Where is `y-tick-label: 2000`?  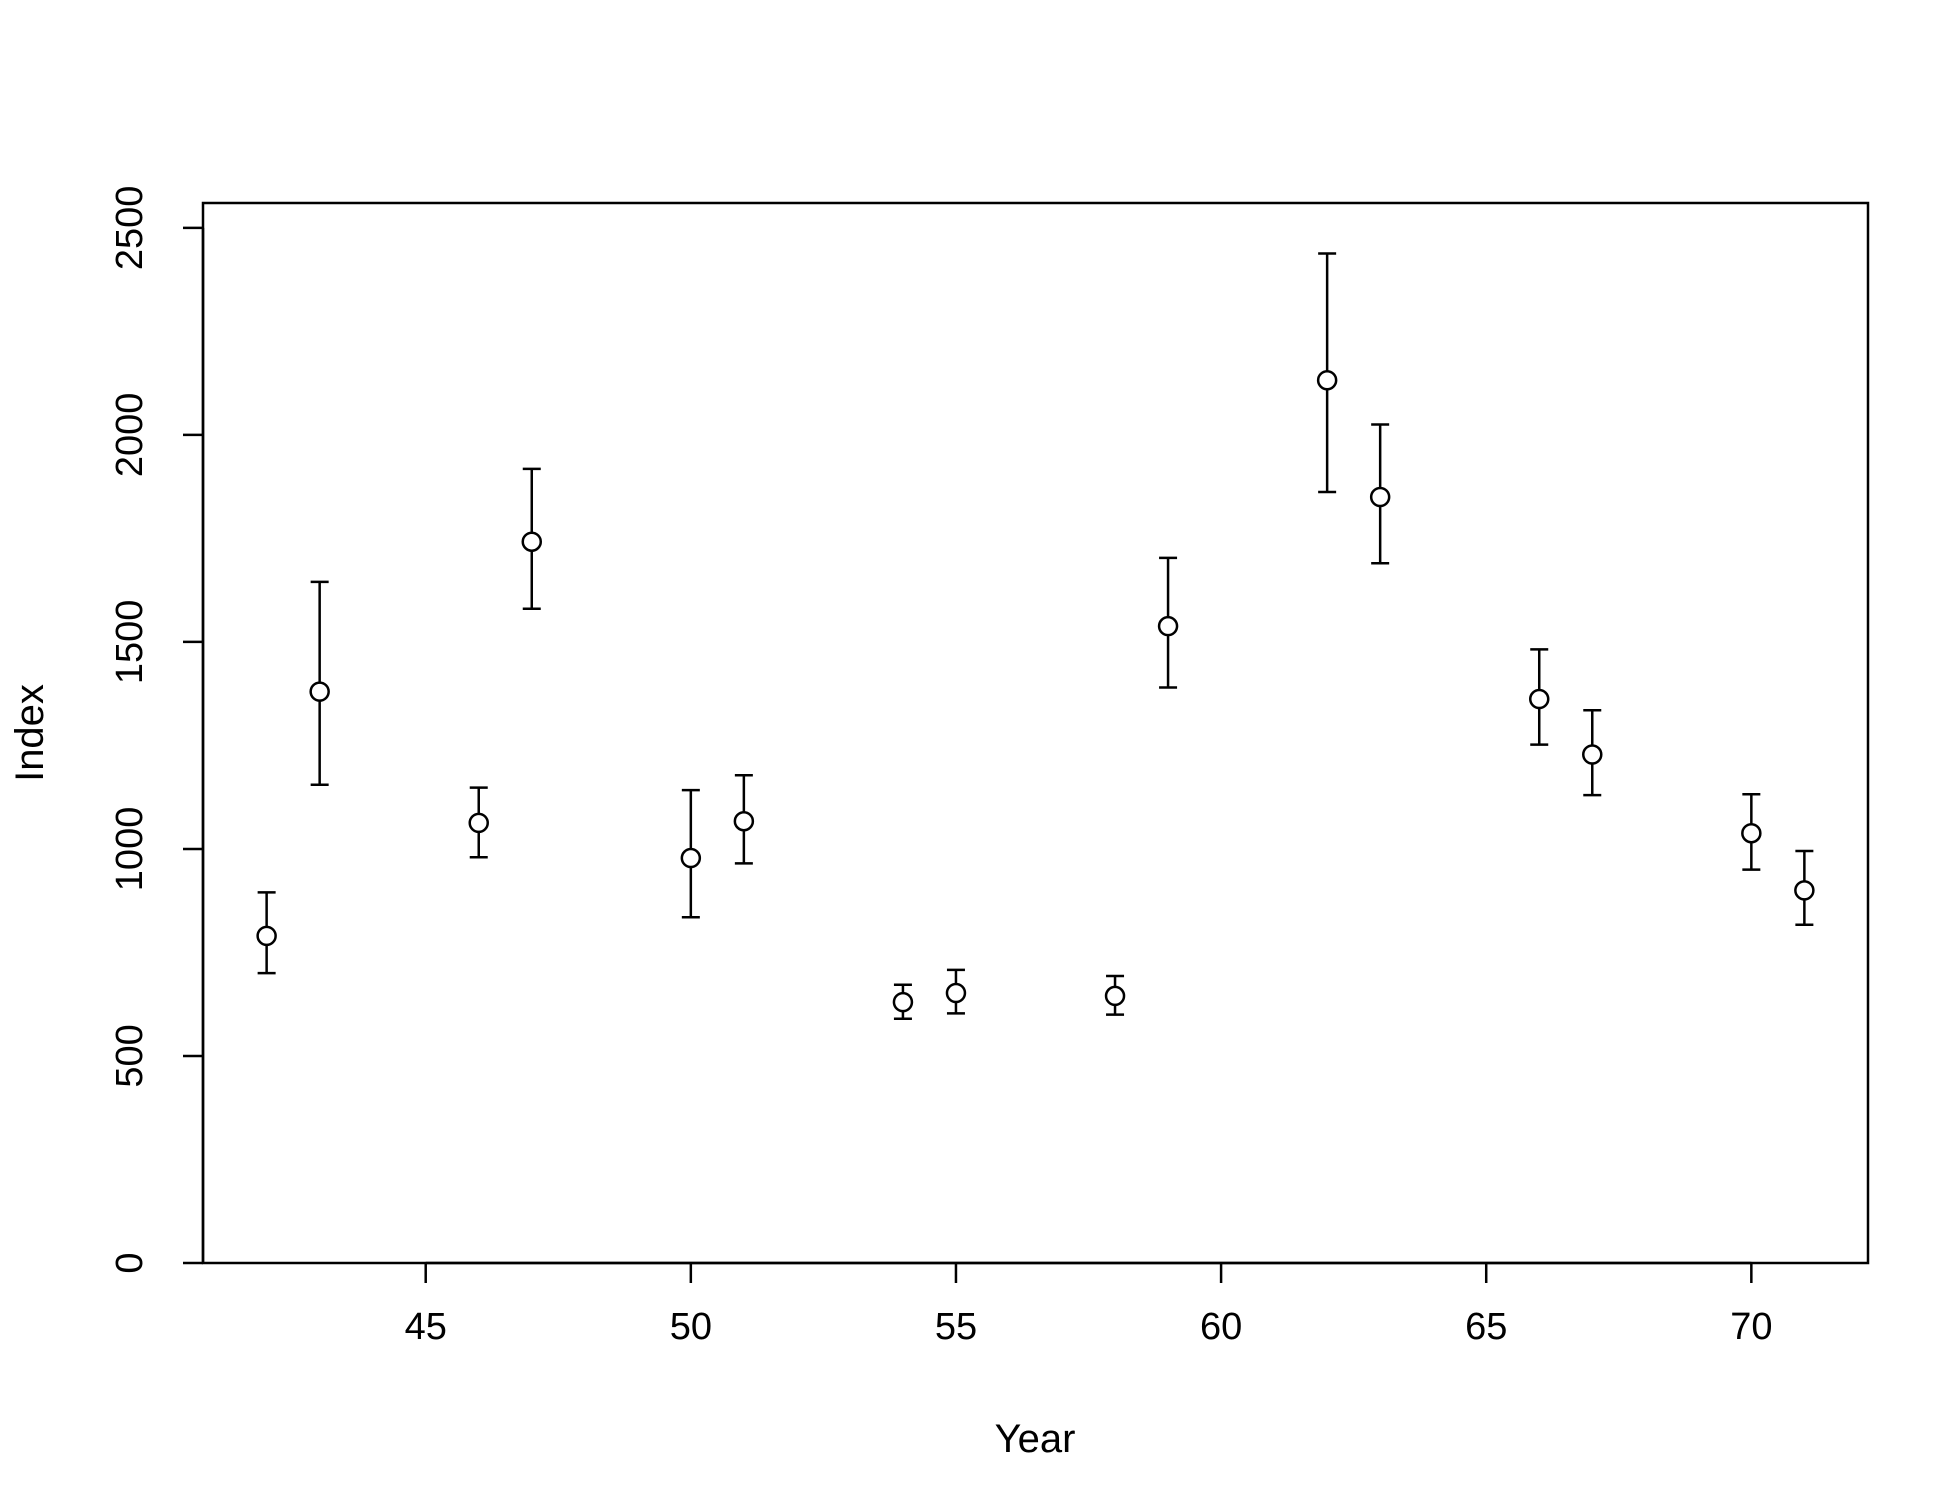 y-tick-label: 2000 is located at coordinates (130, 435).